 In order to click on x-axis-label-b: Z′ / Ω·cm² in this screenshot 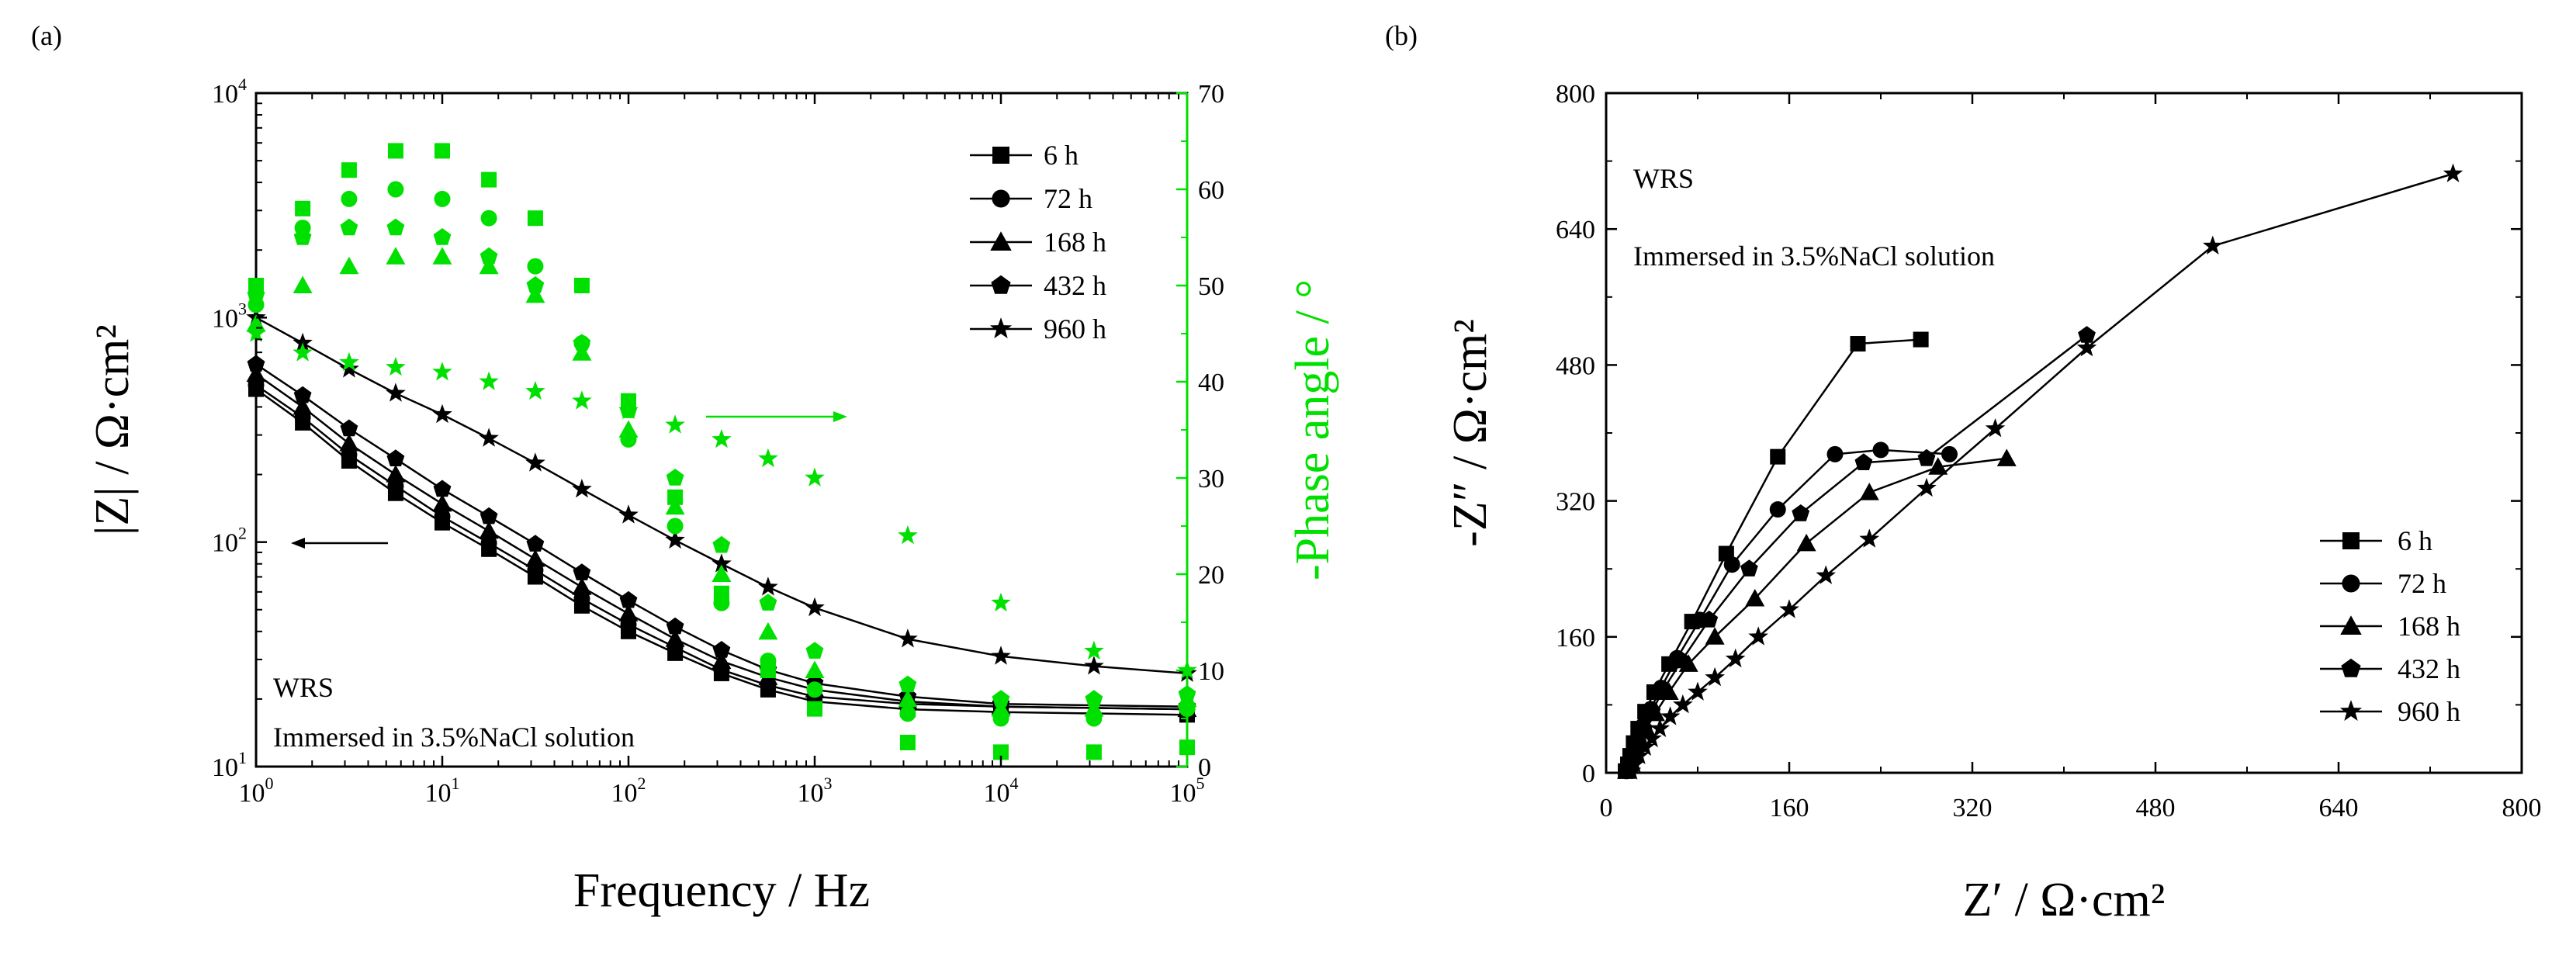, I will do `click(2064, 900)`.